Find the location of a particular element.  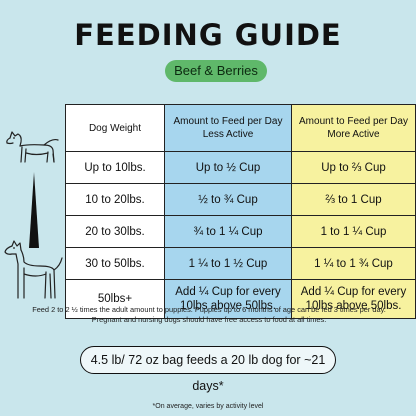

more-active-cell: 1 to 1 ¼ Cup is located at coordinates (353, 231).